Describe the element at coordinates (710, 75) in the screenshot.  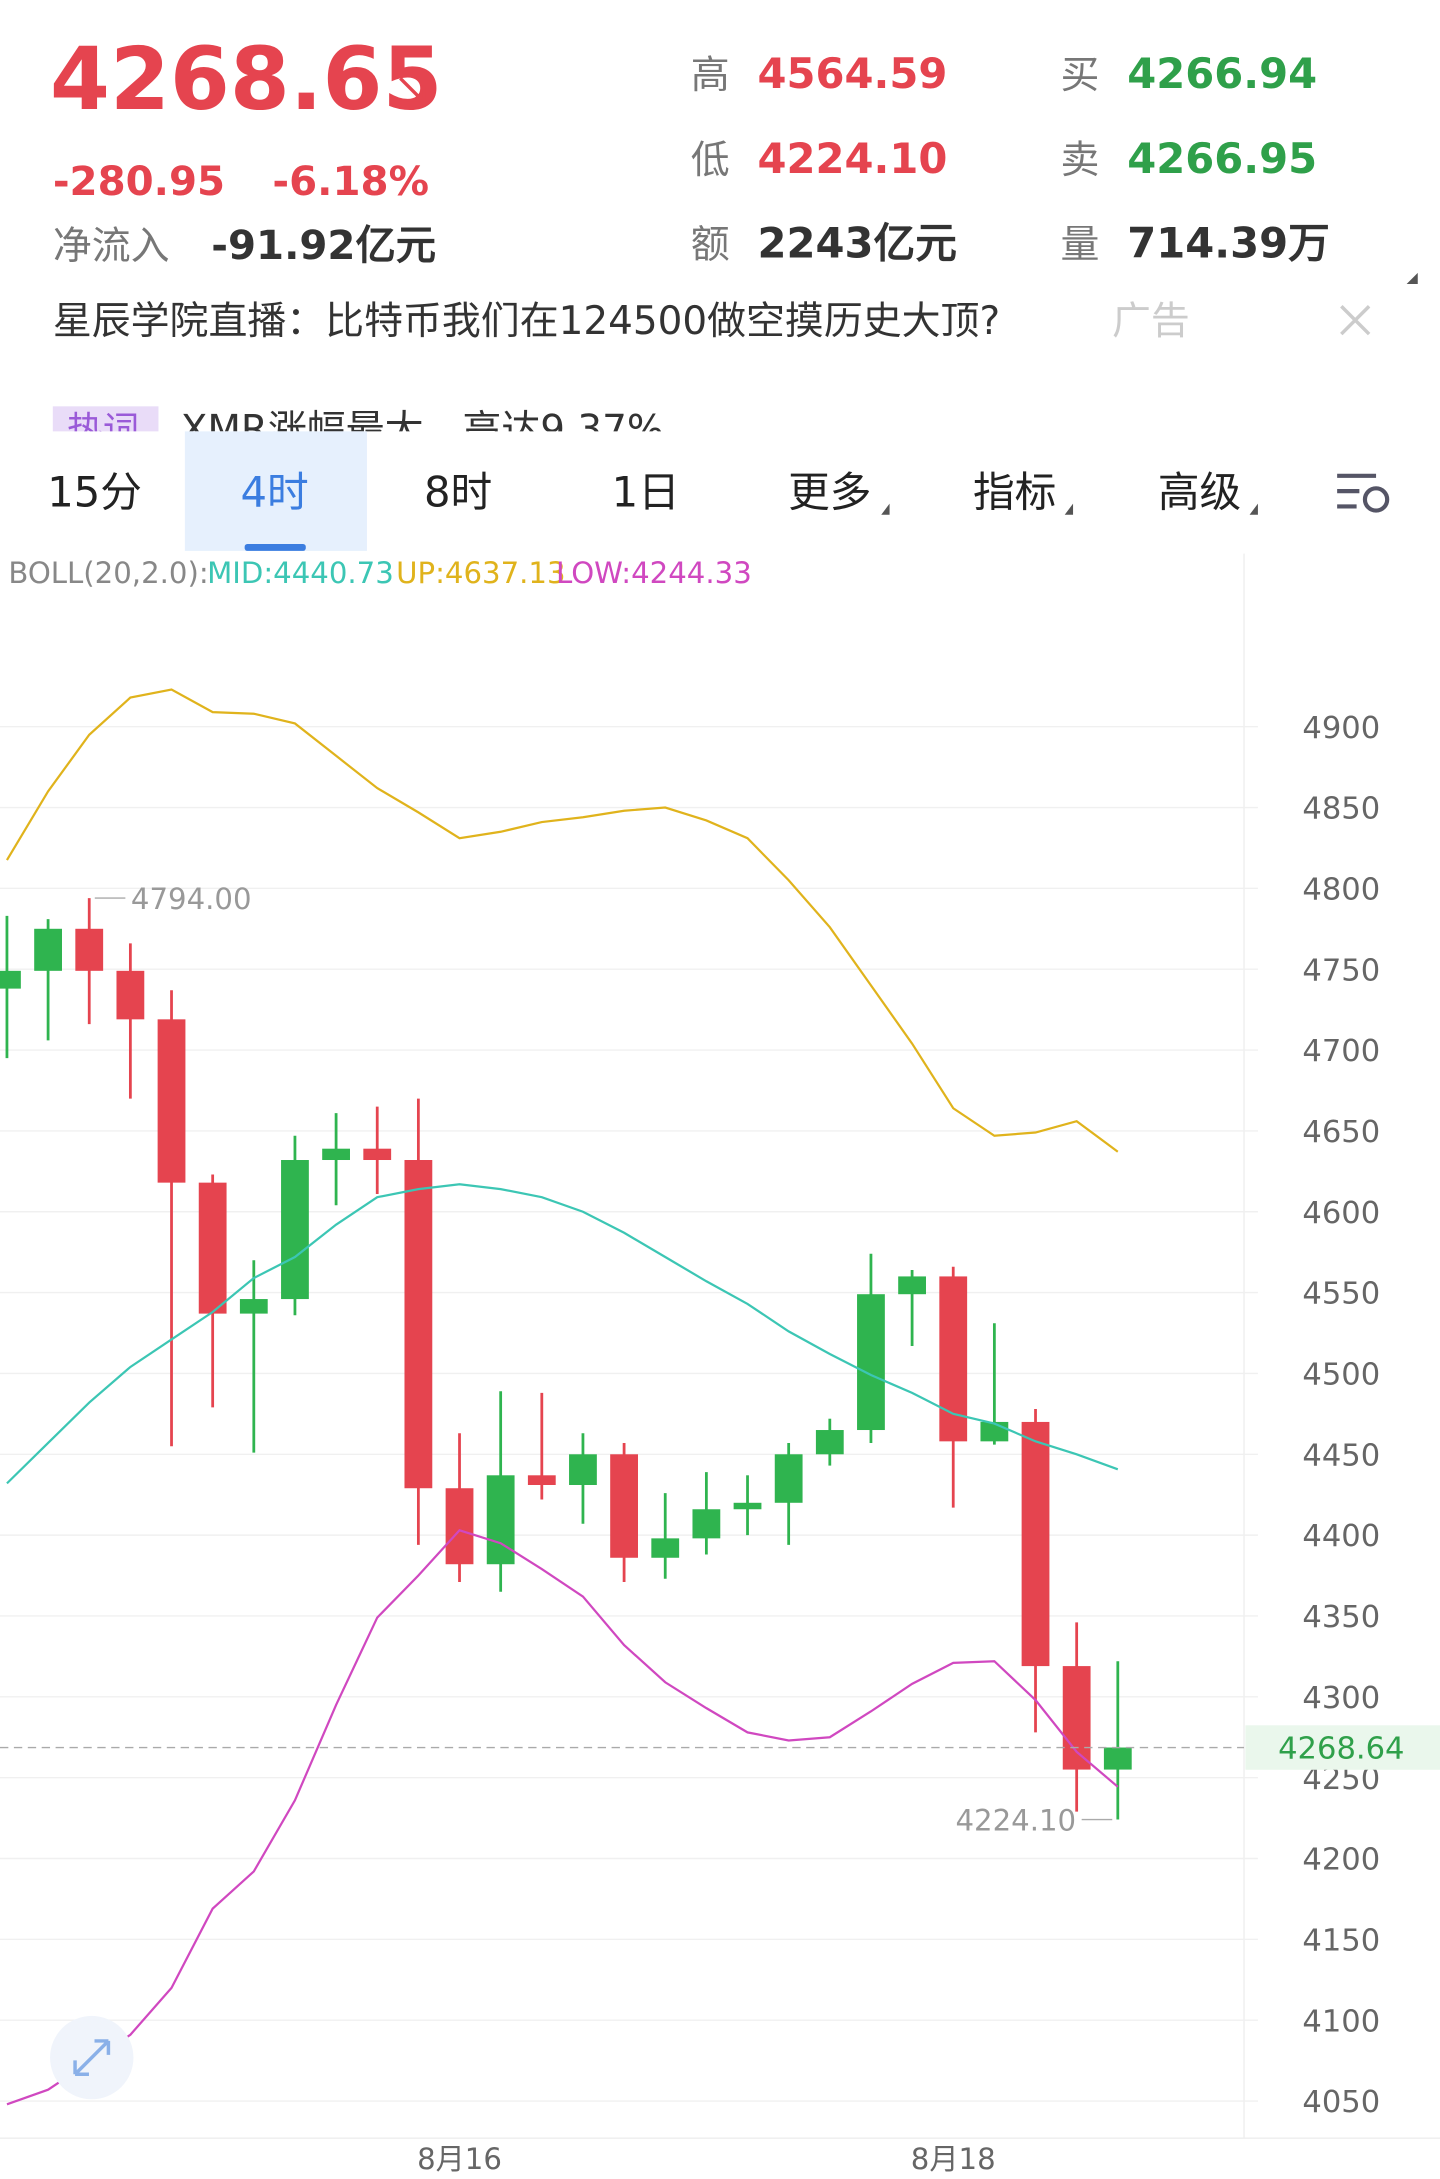
I see `stat-label: 高` at that location.